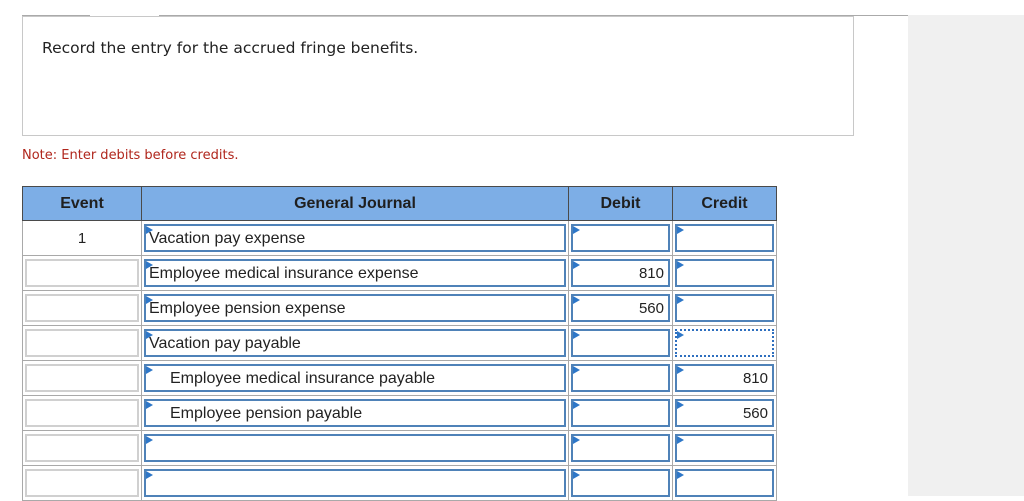 The image size is (1024, 501). What do you see at coordinates (355, 238) in the screenshot?
I see `account-input: Vacation pay expense` at bounding box center [355, 238].